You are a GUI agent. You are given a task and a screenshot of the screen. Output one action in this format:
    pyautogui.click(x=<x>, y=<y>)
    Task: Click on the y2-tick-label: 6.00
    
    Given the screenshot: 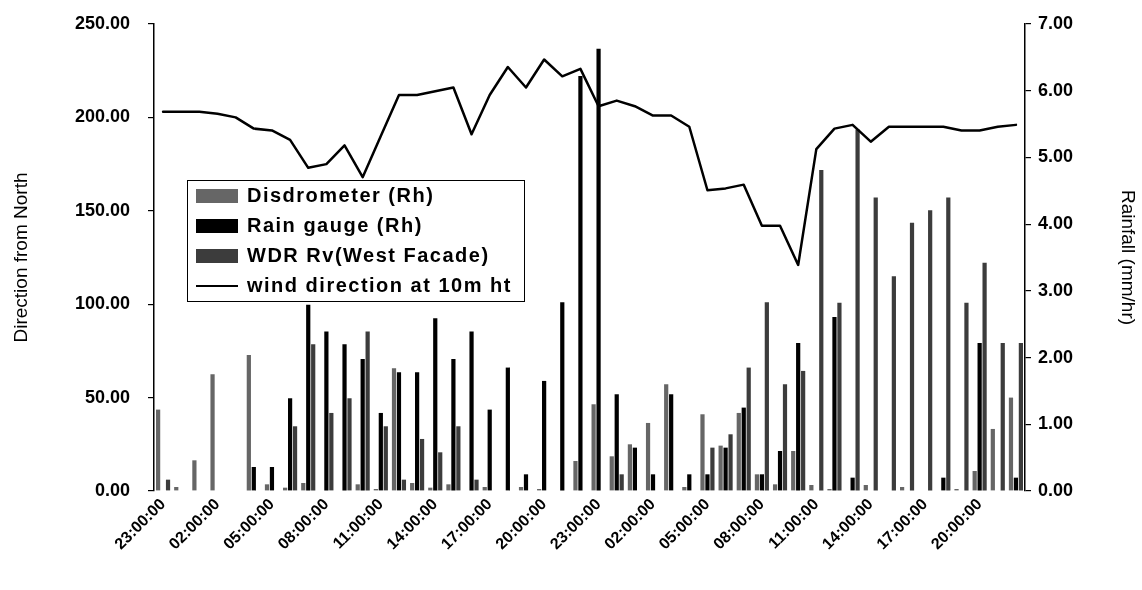 What is the action you would take?
    pyautogui.click(x=1056, y=89)
    